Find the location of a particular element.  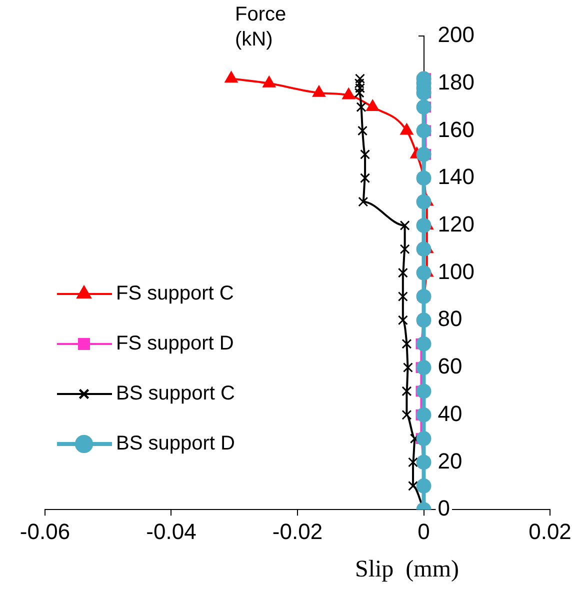

x-tick-label: 0 is located at coordinates (424, 531).